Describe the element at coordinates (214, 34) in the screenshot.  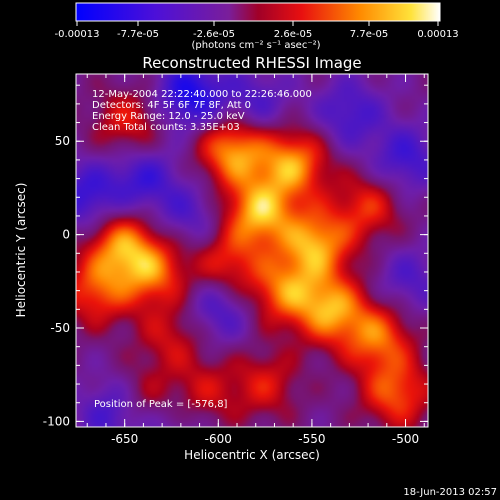
I see `colorbar-tick-label: -2.6e-05` at that location.